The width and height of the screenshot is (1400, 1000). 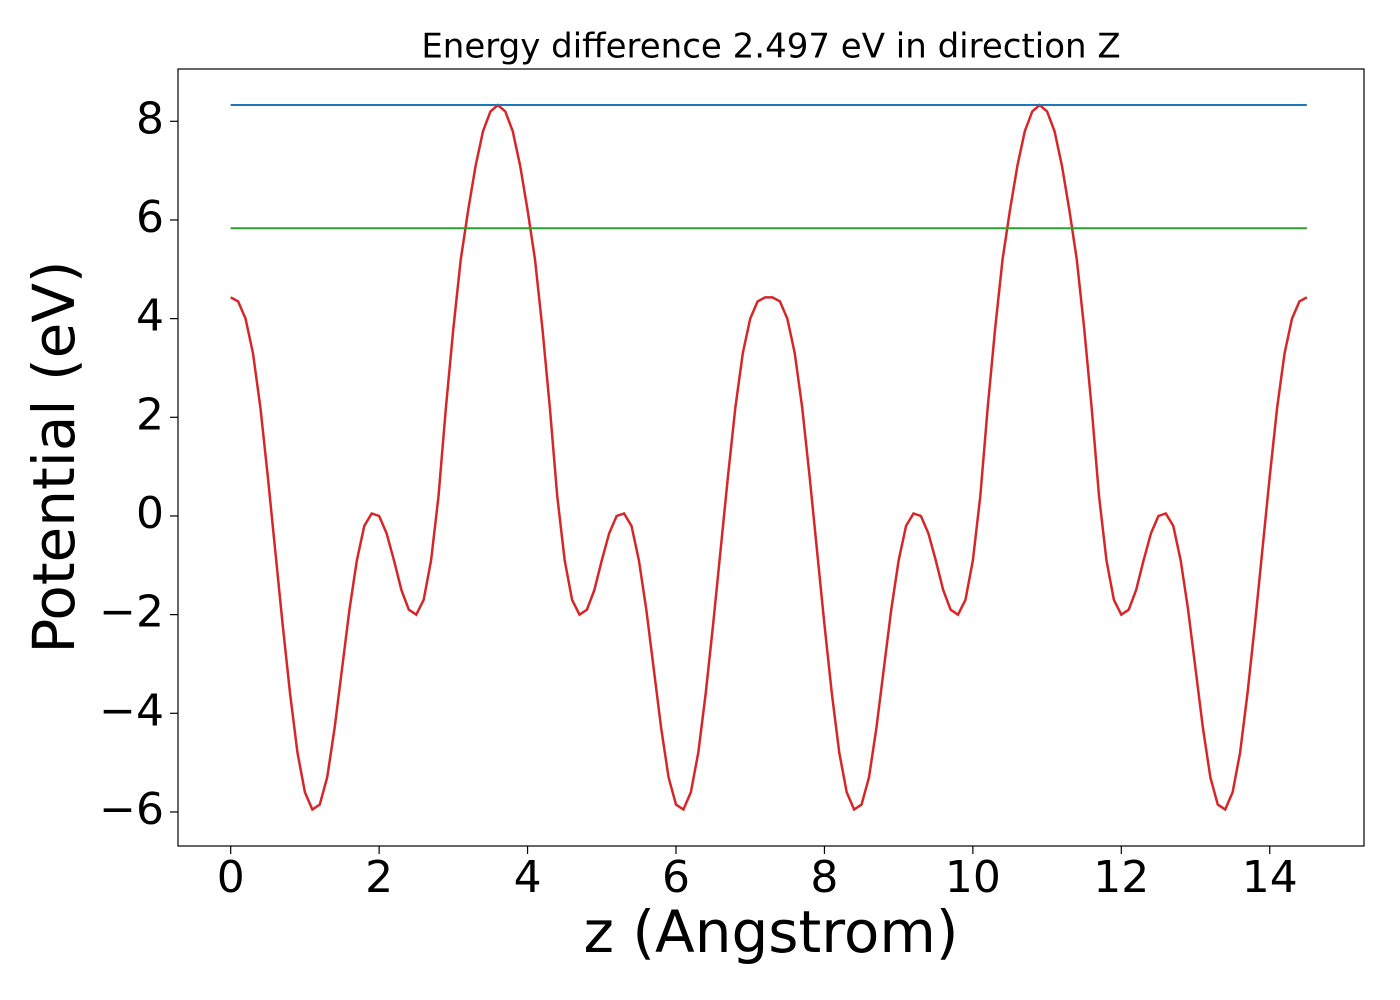 I want to click on x-tick-label: 0, so click(x=231, y=877).